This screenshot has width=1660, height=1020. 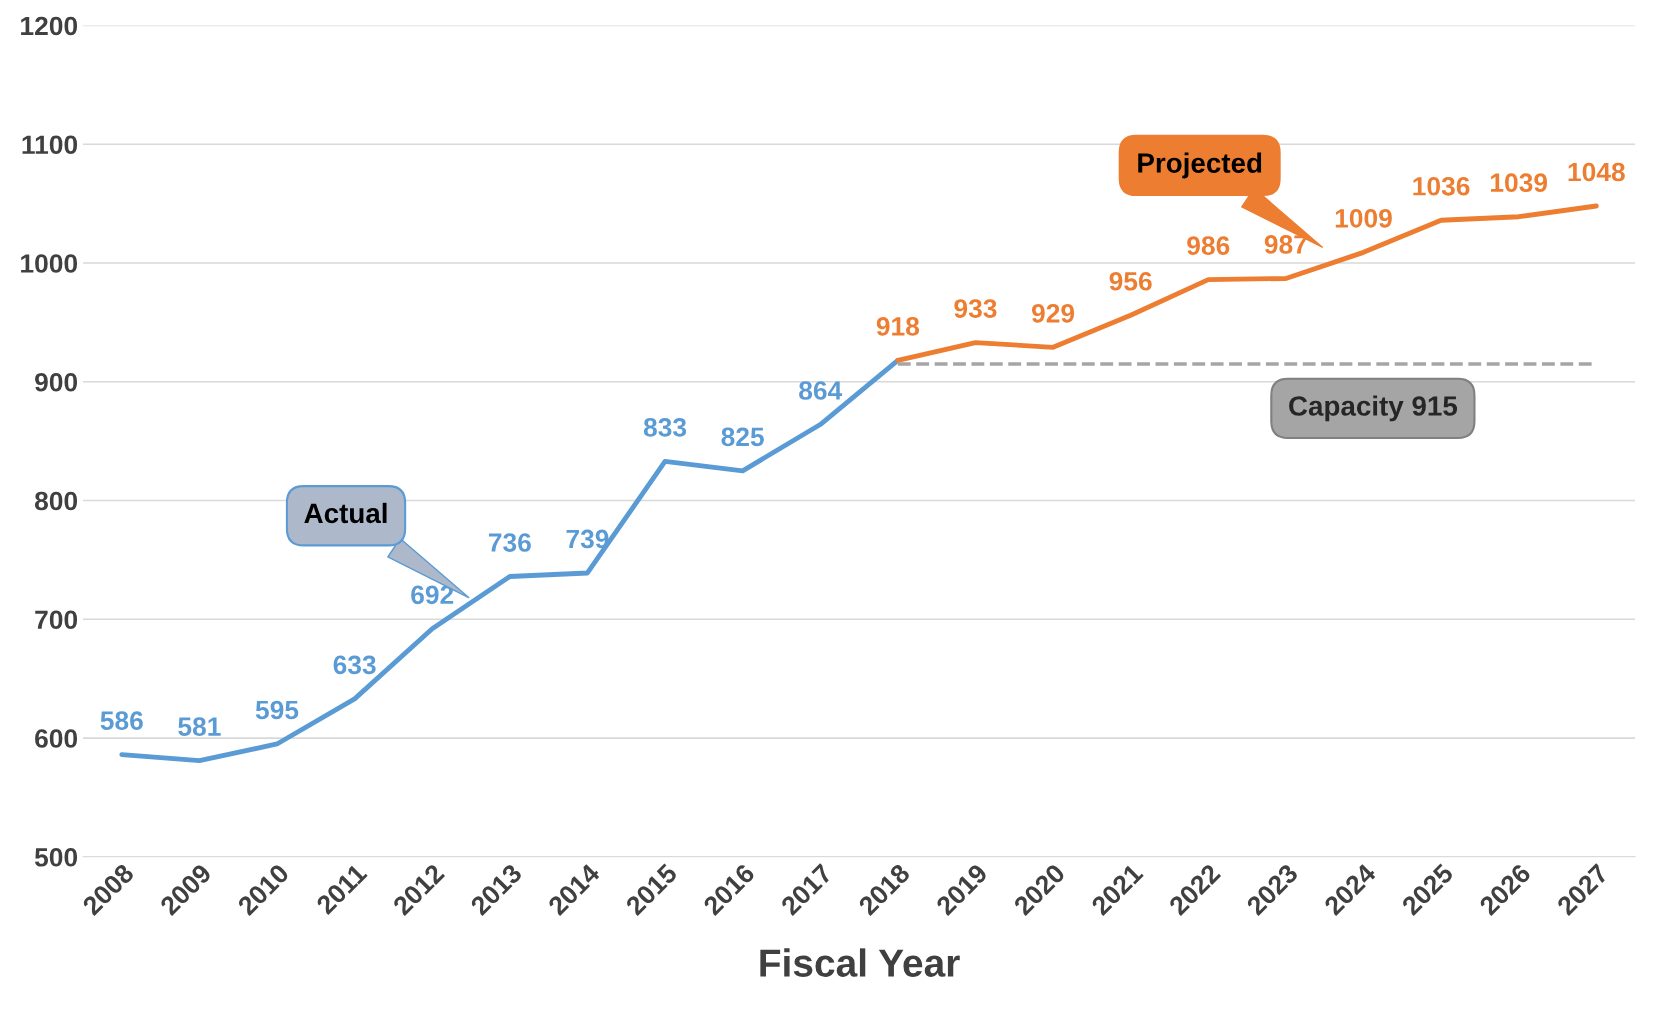 What do you see at coordinates (50, 145) in the screenshot?
I see `y-tick-label: 1100` at bounding box center [50, 145].